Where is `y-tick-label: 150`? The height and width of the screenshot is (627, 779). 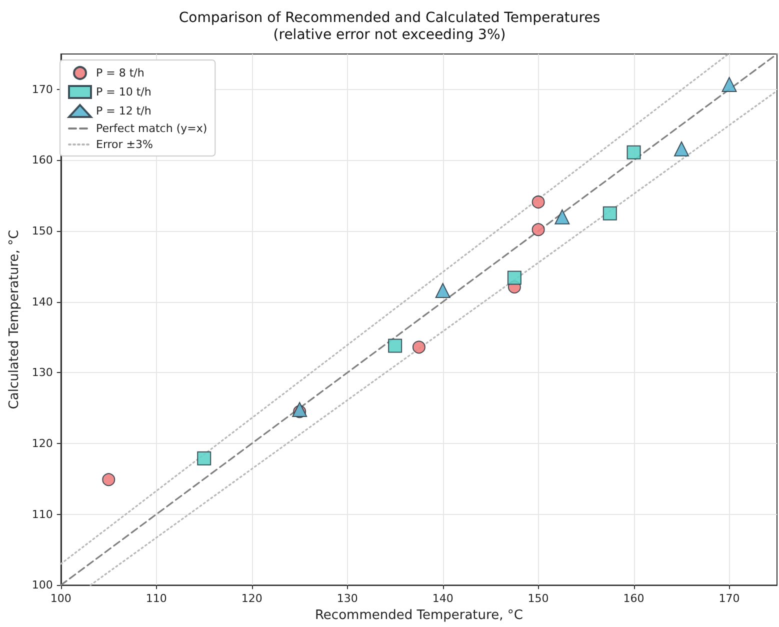 y-tick-label: 150 is located at coordinates (42, 231).